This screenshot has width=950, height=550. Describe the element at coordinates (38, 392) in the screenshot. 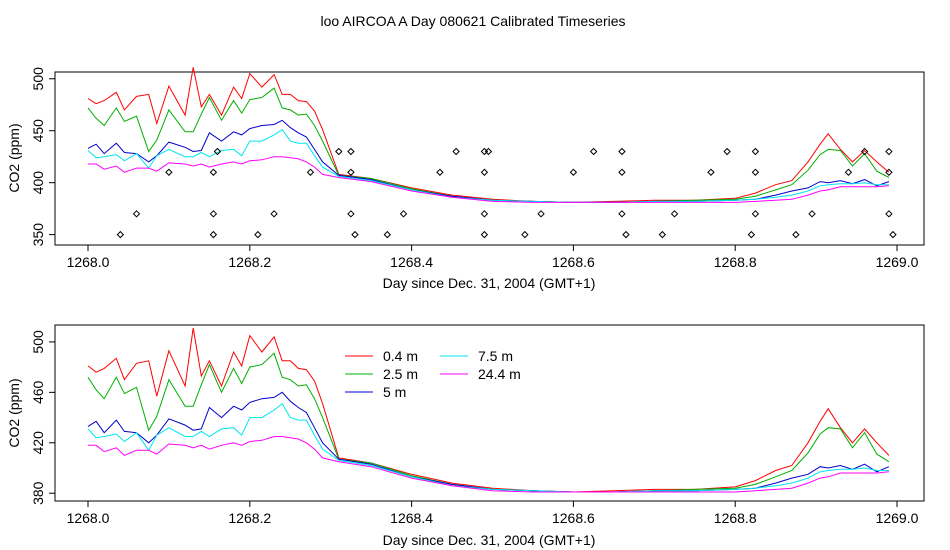

I see `y-tick-label: 460` at that location.